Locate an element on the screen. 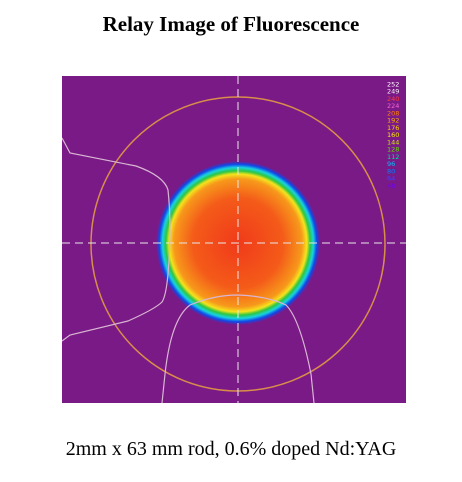 The image size is (462, 482). color-scale-label: 176 is located at coordinates (393, 128).